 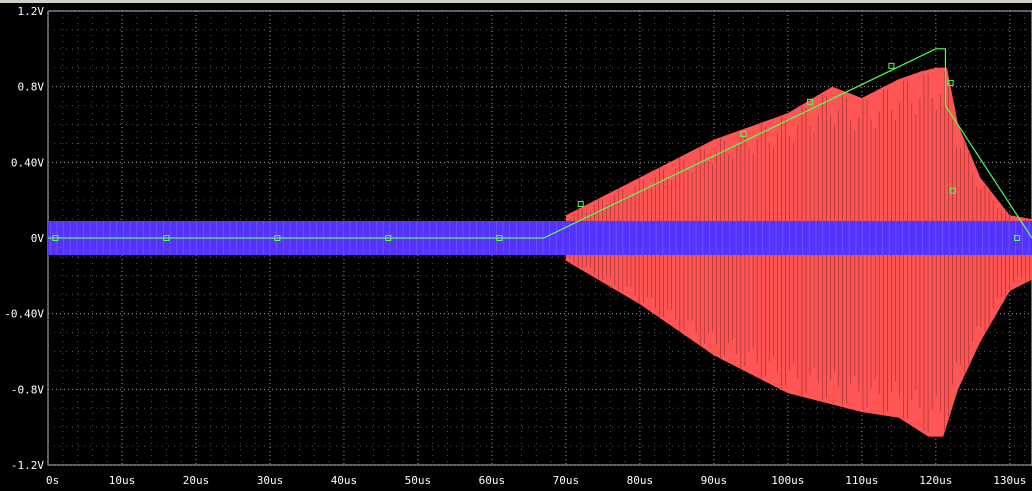 What do you see at coordinates (24, 238) in the screenshot?
I see `y-axis: 1.2V 0.8V 0.40V 0V -0.40V -0.8V -1.2V` at bounding box center [24, 238].